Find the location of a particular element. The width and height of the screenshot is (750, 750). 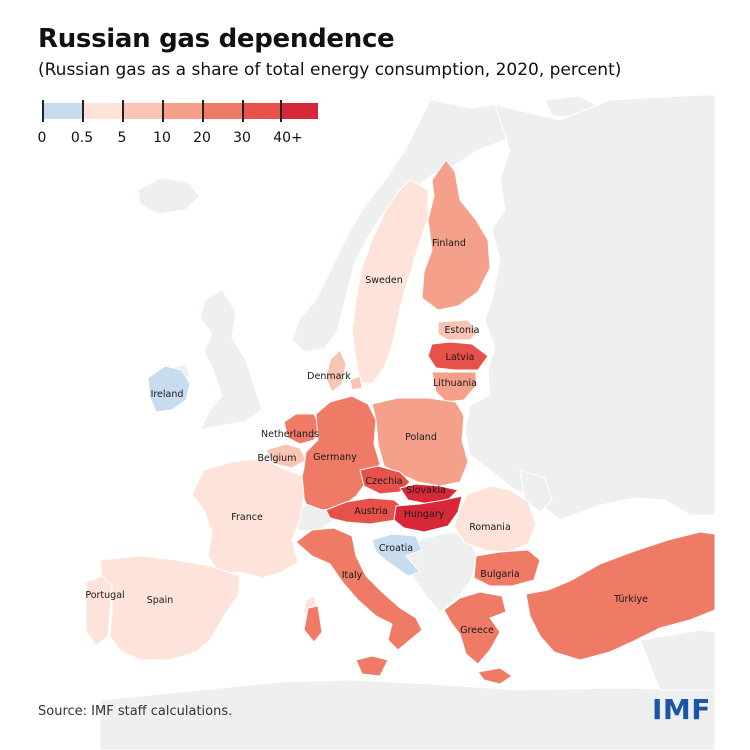

country-label-france: France is located at coordinates (247, 517).